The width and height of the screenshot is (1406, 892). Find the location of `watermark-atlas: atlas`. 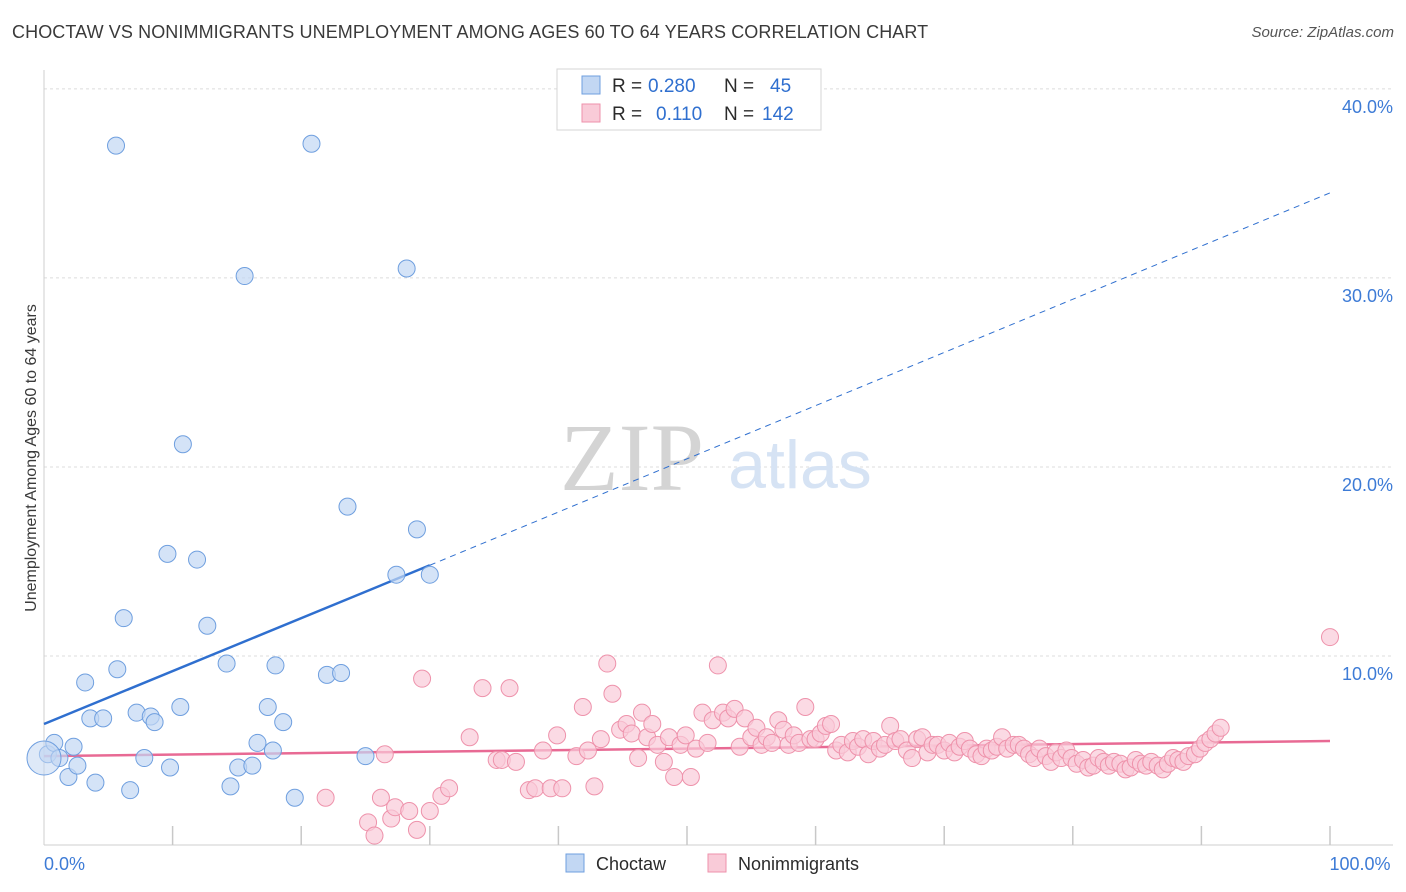

watermark-atlas: atlas is located at coordinates (800, 465).